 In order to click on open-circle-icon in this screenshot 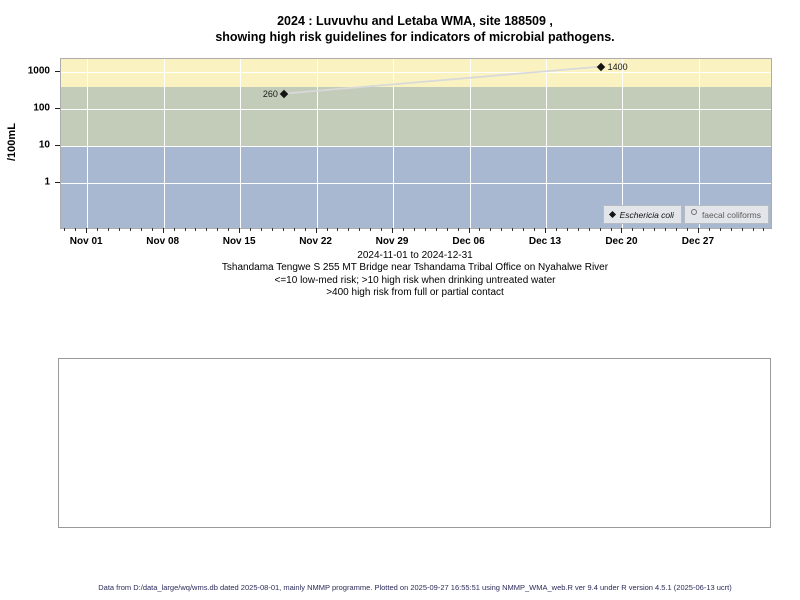, I will do `click(693, 211)`.